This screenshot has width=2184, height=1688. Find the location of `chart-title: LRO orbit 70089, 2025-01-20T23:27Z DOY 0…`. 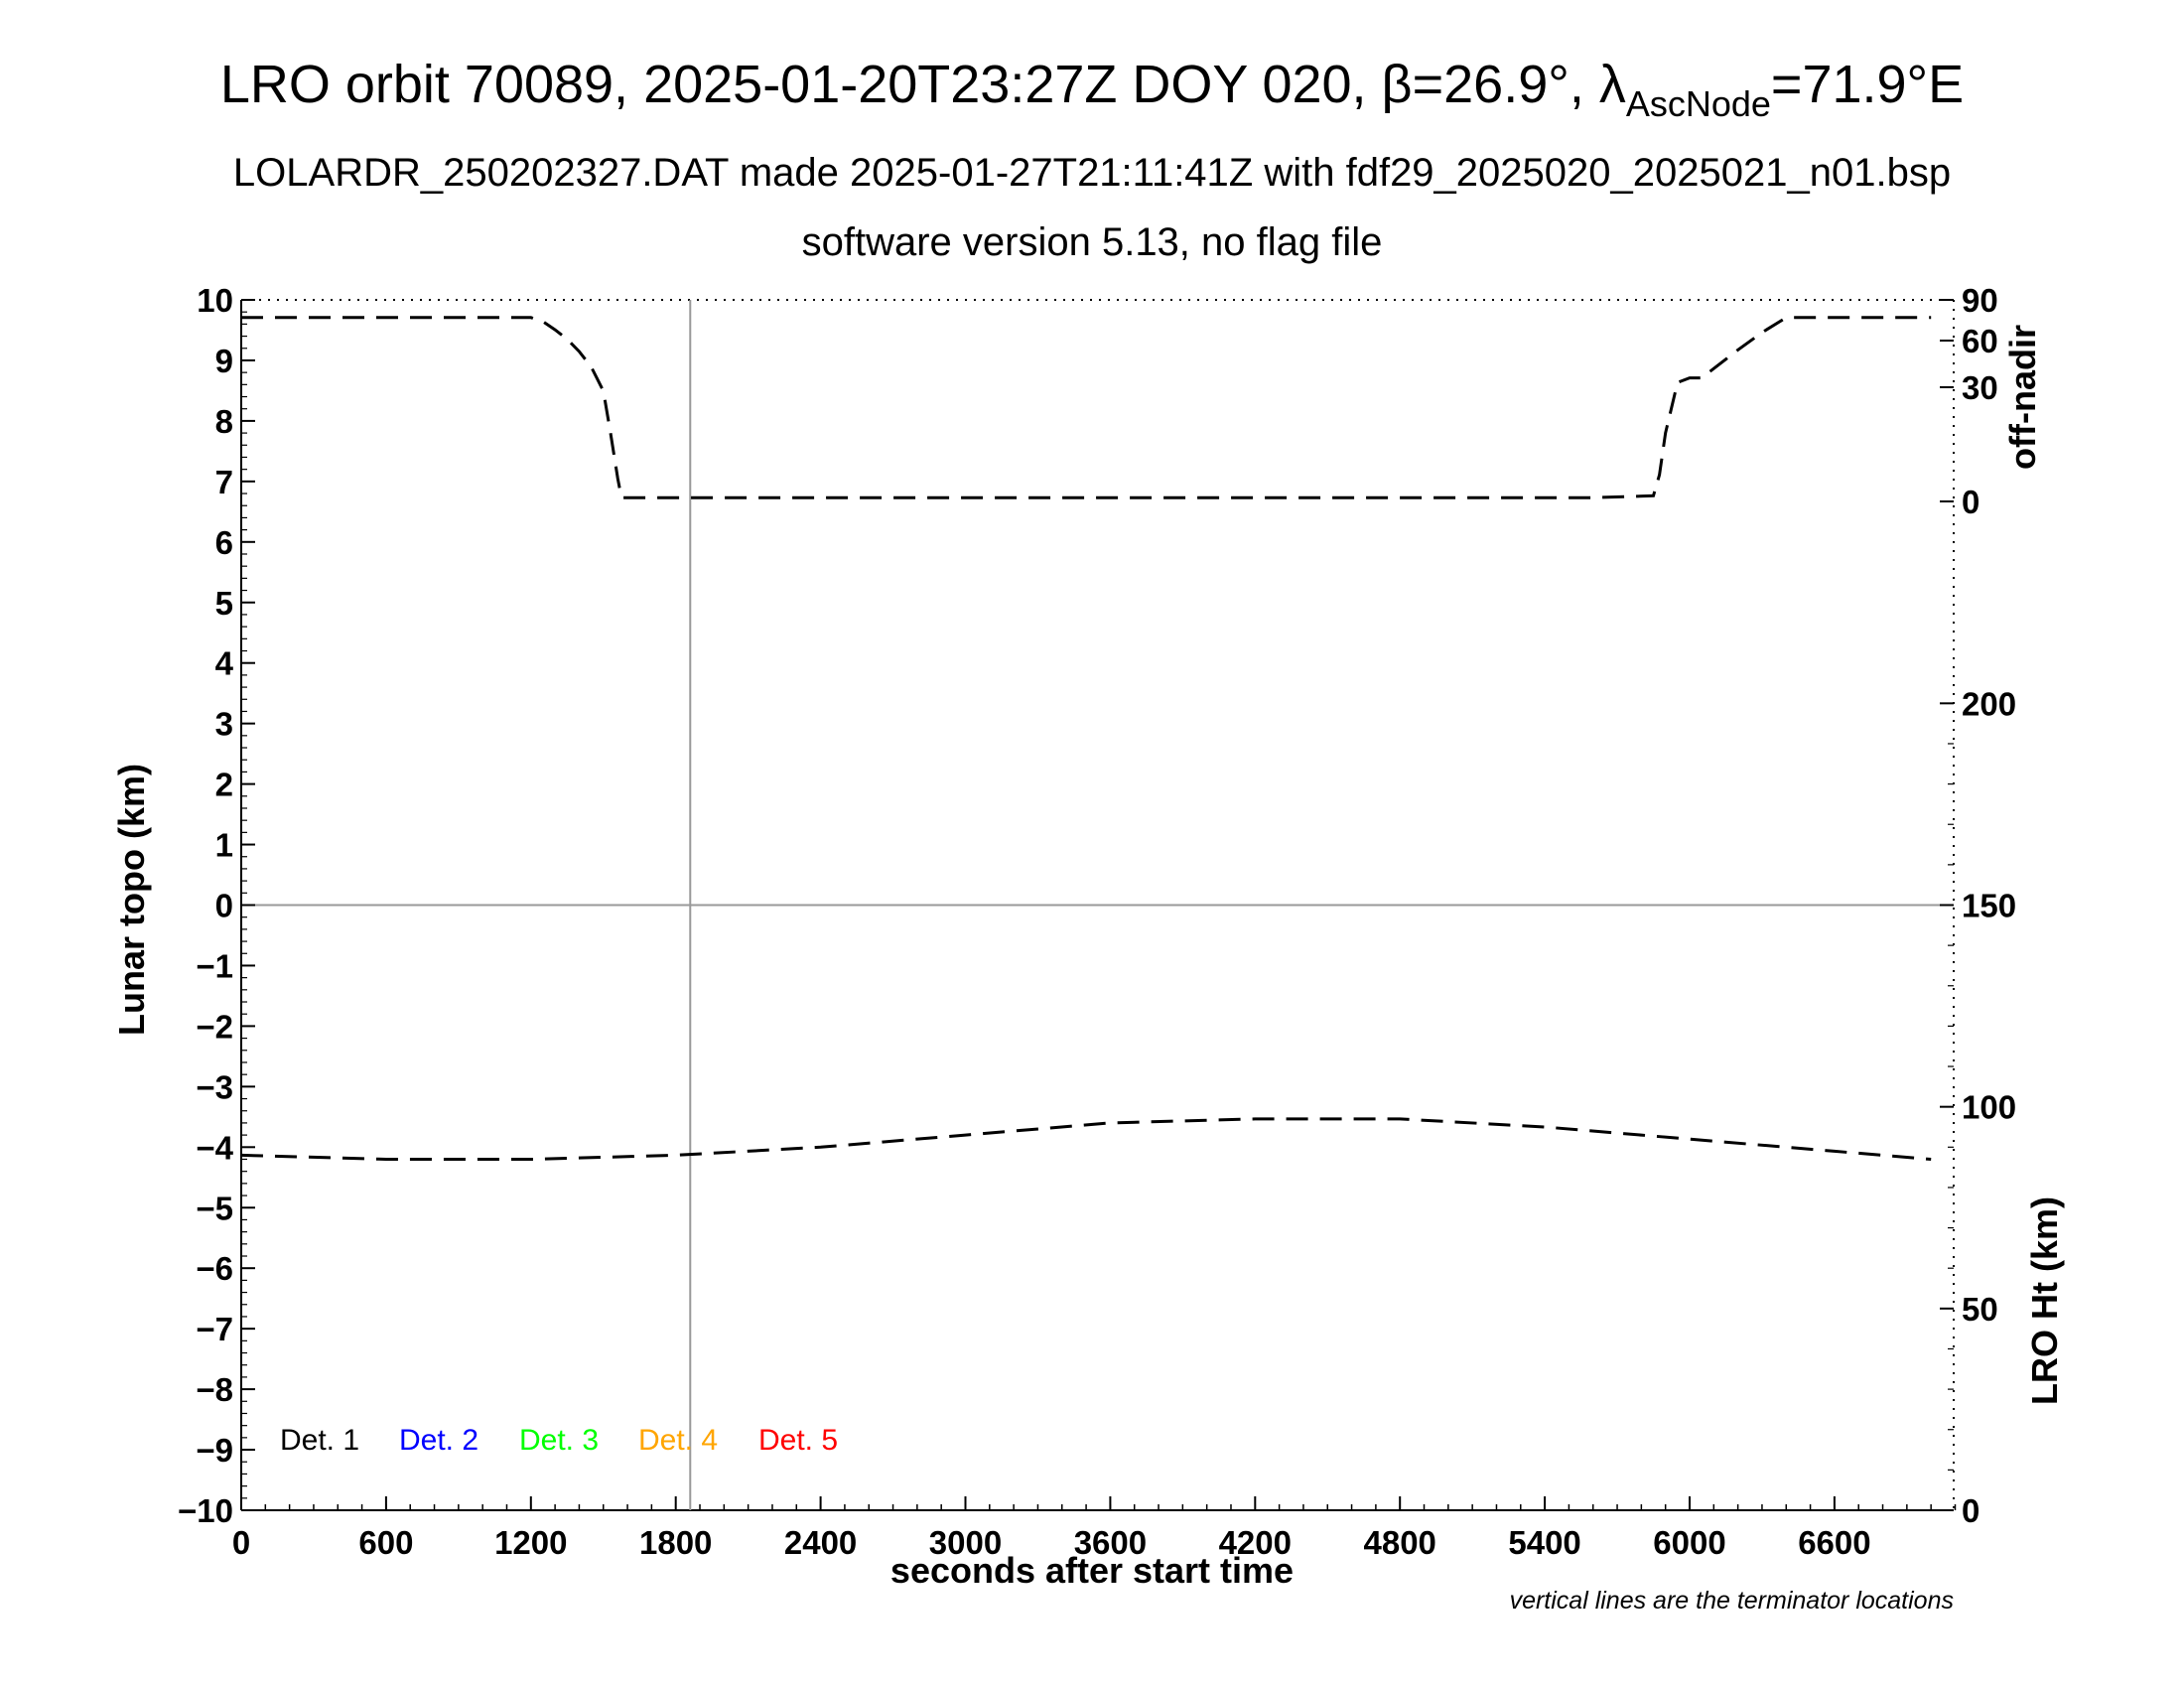

chart-title: LRO orbit 70089, 2025-01-20T23:27Z DOY 0… is located at coordinates (1092, 89).